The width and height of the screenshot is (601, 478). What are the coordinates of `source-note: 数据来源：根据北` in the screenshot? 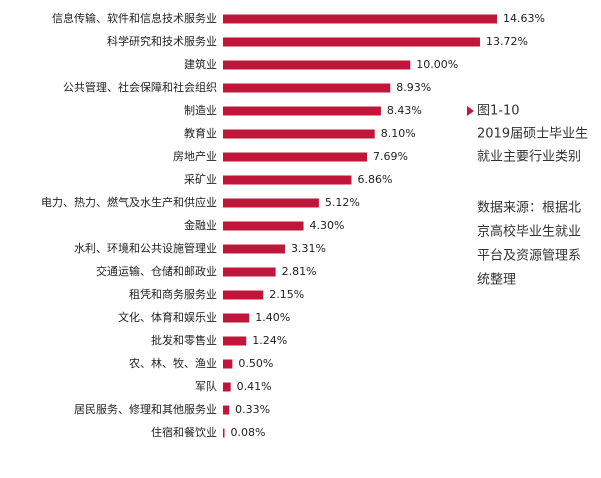 It's located at (529, 208).